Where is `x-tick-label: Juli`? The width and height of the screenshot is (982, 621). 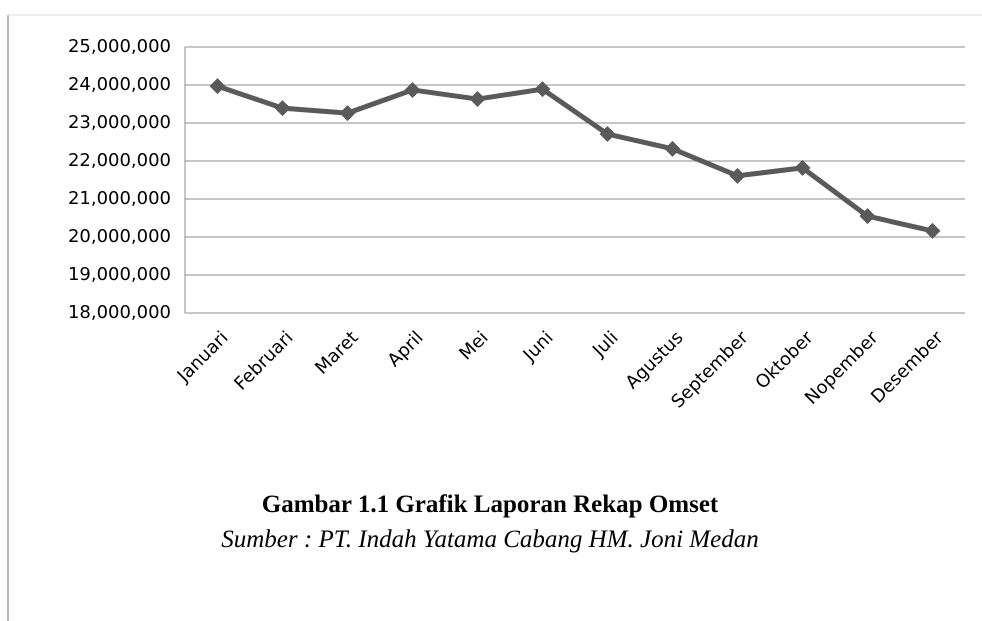 x-tick-label: Juli is located at coordinates (605, 344).